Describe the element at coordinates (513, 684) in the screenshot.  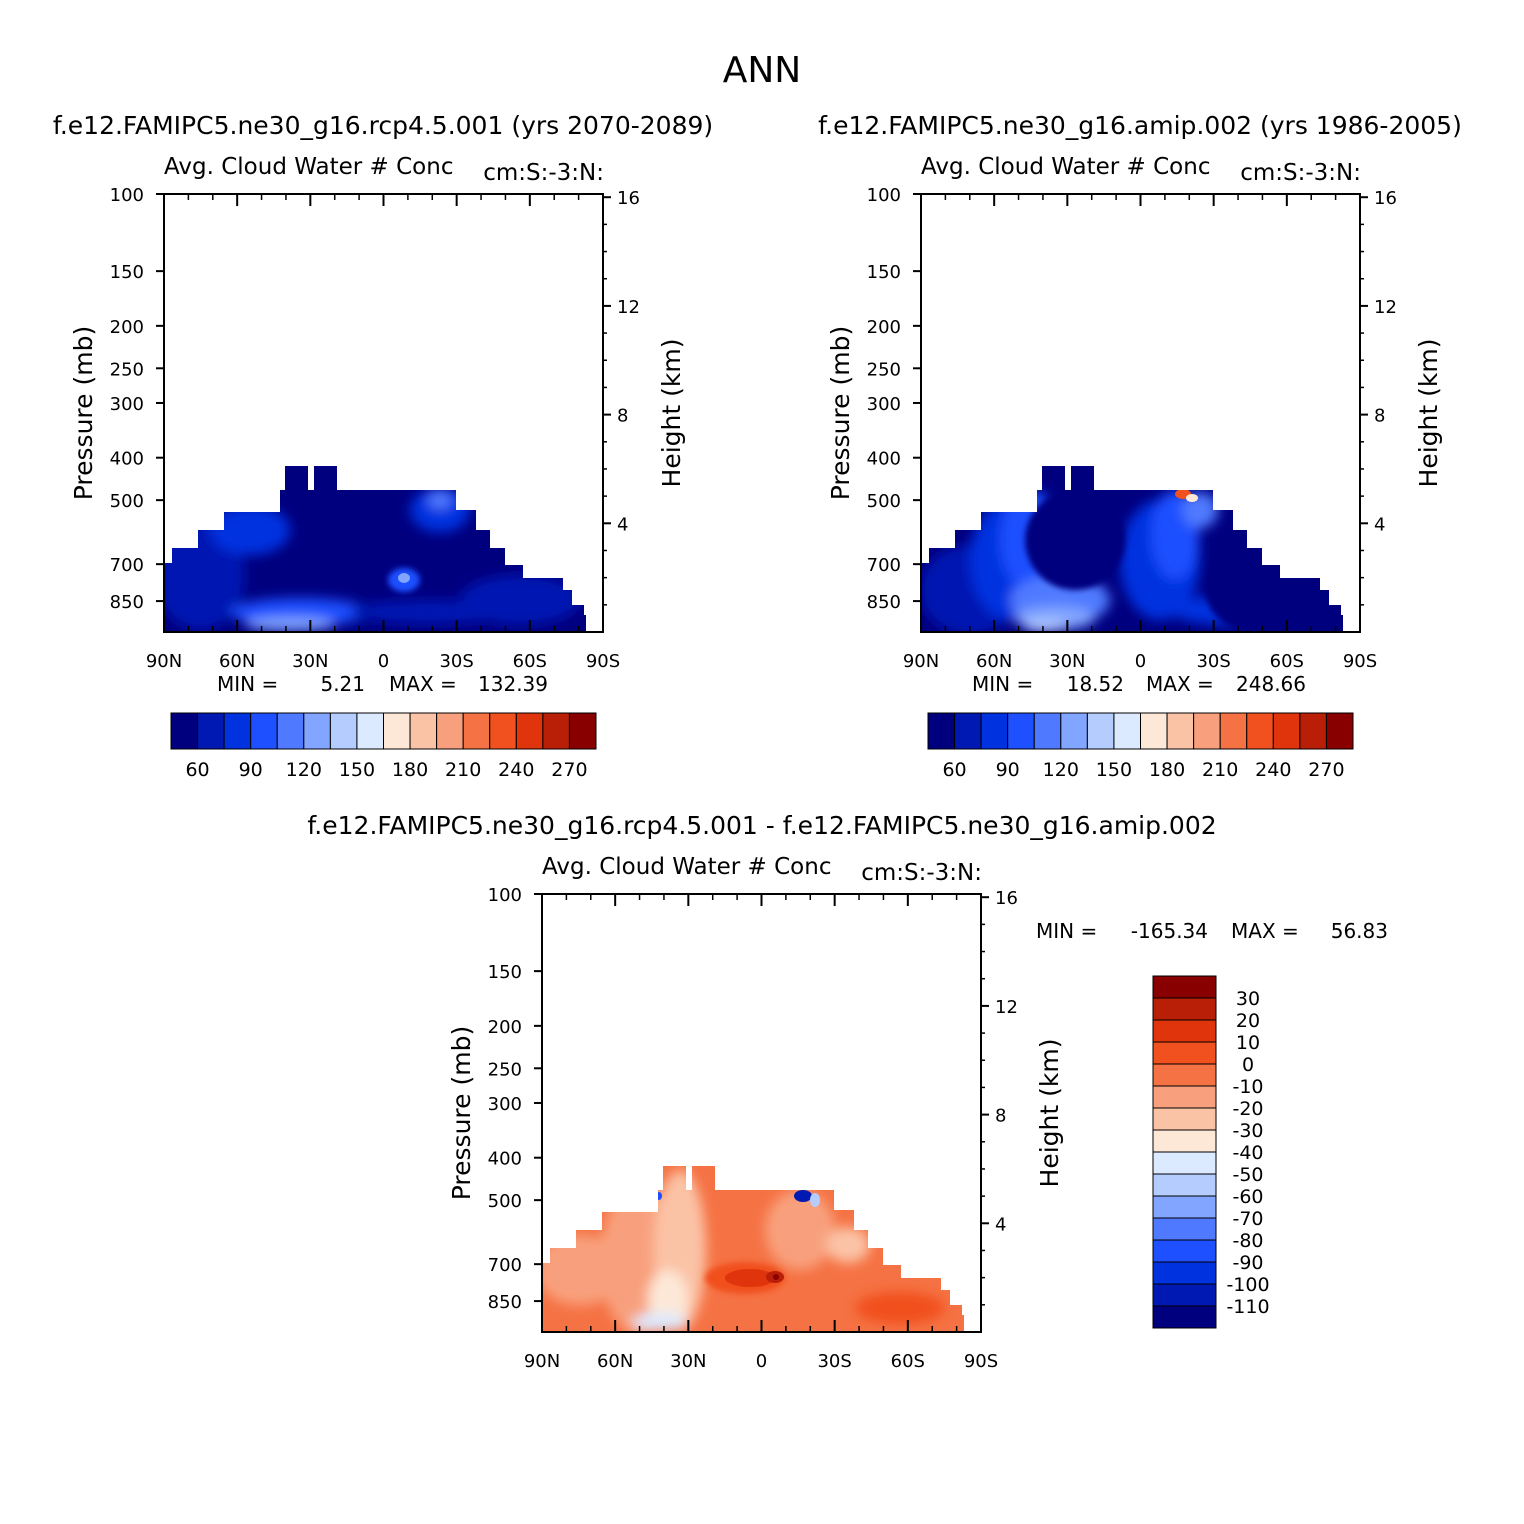
I see `max-value: 132.39` at that location.